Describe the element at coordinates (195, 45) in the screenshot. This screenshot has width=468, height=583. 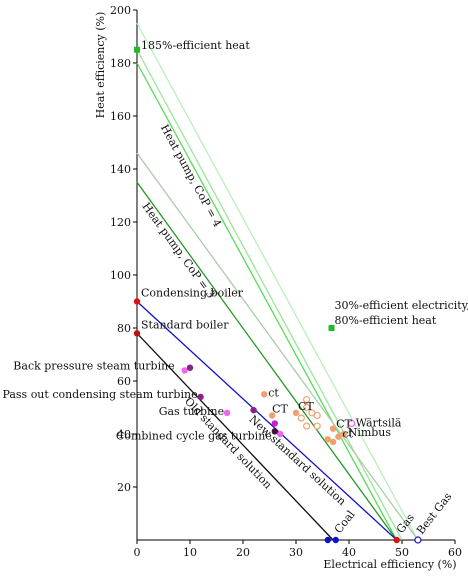
I see `point-label: 185%-efficient heat` at that location.